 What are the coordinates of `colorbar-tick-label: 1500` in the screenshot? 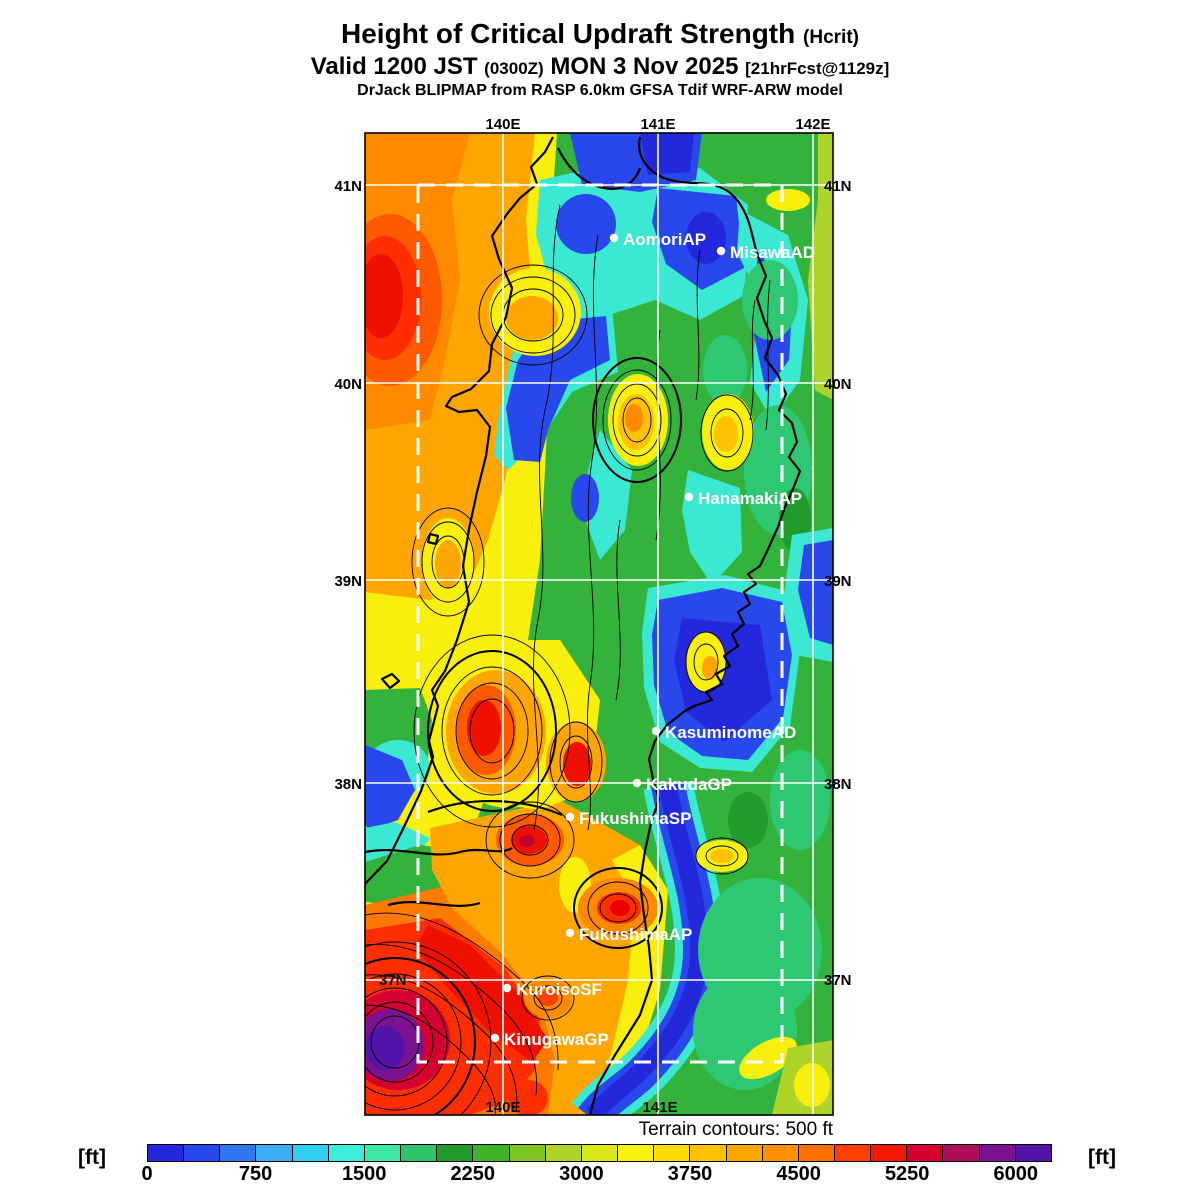 It's located at (364, 1174).